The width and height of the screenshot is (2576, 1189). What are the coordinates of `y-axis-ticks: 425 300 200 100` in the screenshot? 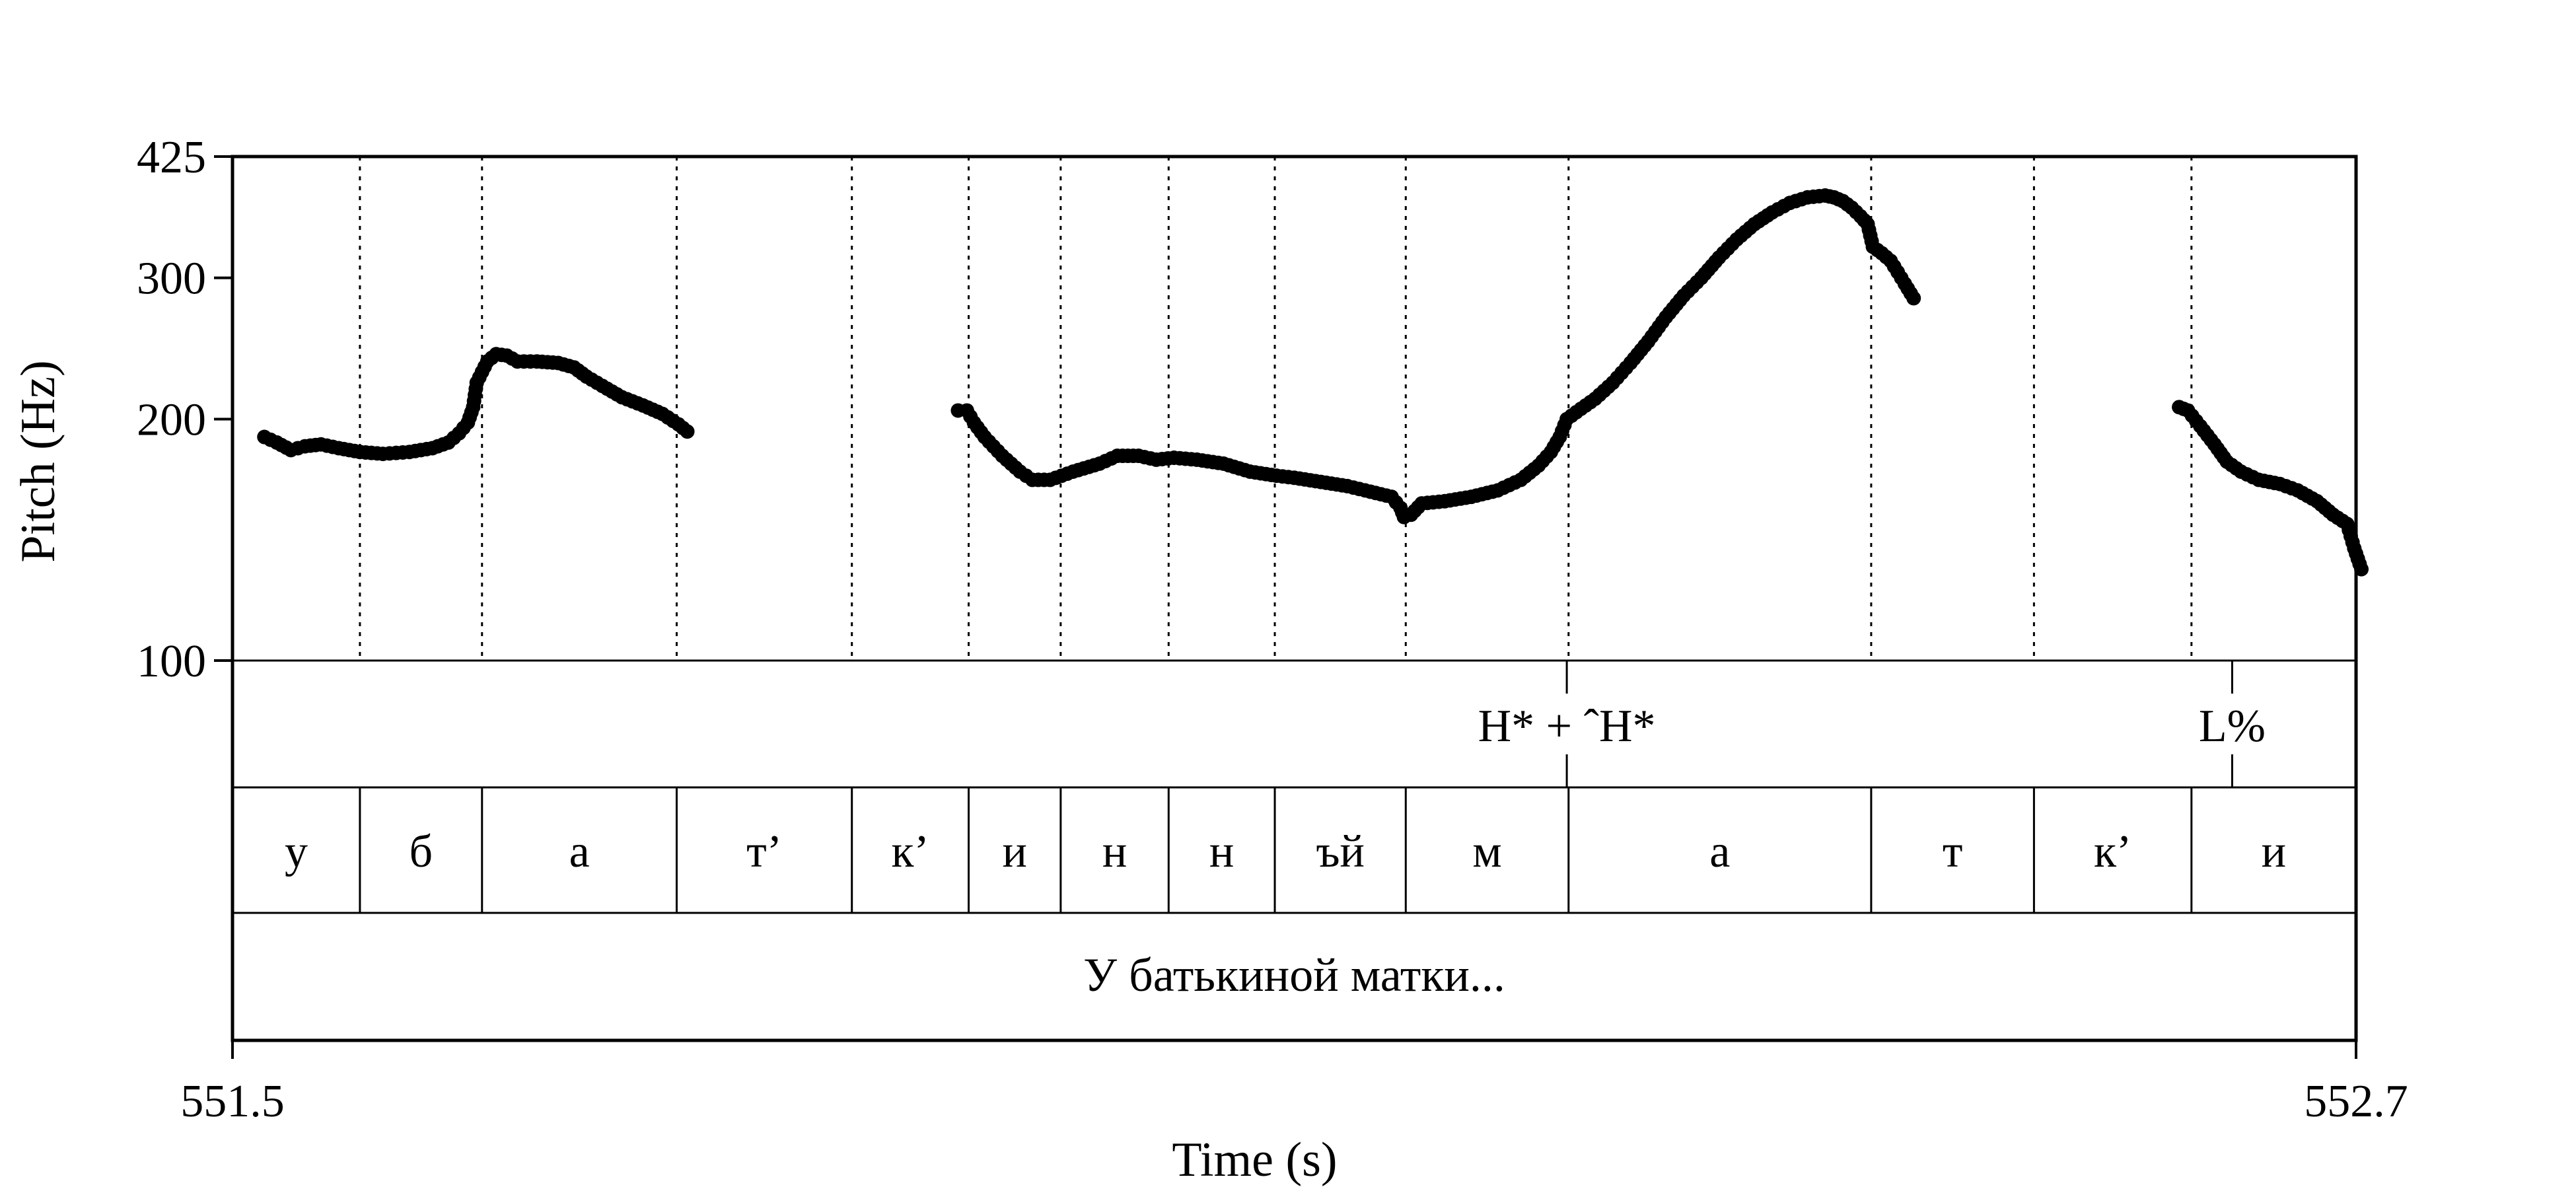 It's located at (185, 409).